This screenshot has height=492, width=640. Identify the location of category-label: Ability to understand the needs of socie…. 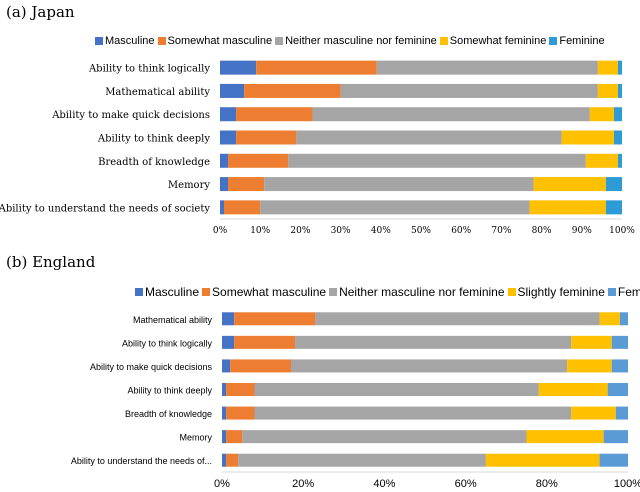
(105, 208).